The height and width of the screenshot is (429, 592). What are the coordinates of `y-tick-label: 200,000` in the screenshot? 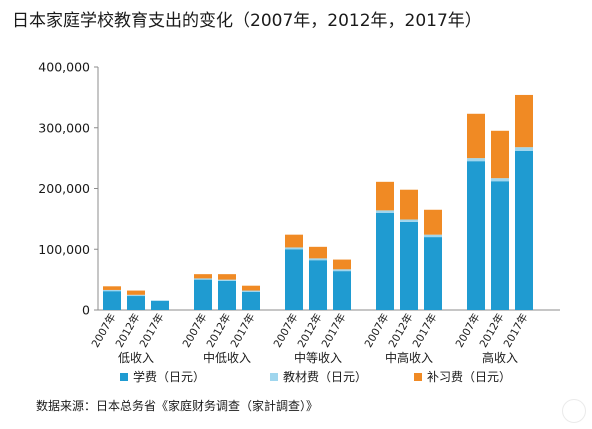 It's located at (64, 188).